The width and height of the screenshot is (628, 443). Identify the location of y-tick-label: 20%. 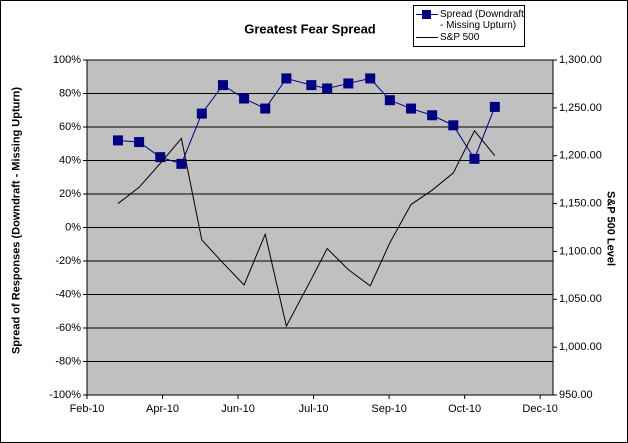
(70, 194).